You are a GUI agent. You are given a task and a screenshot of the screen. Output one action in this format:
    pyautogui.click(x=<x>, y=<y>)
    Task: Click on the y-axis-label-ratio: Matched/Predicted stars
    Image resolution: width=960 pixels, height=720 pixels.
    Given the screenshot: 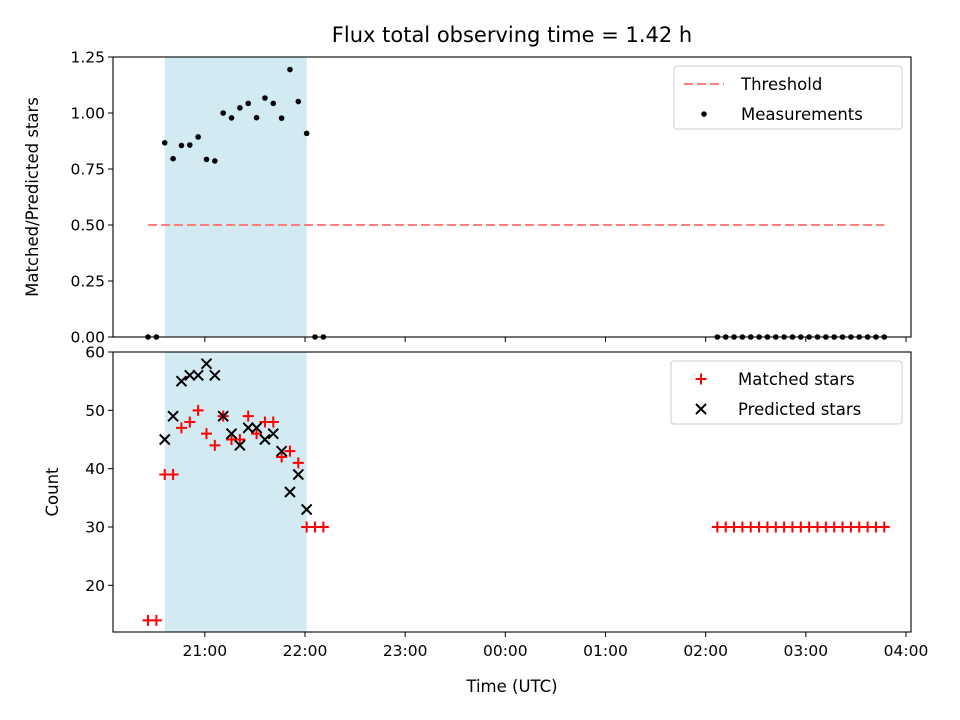 What is the action you would take?
    pyautogui.click(x=32, y=197)
    